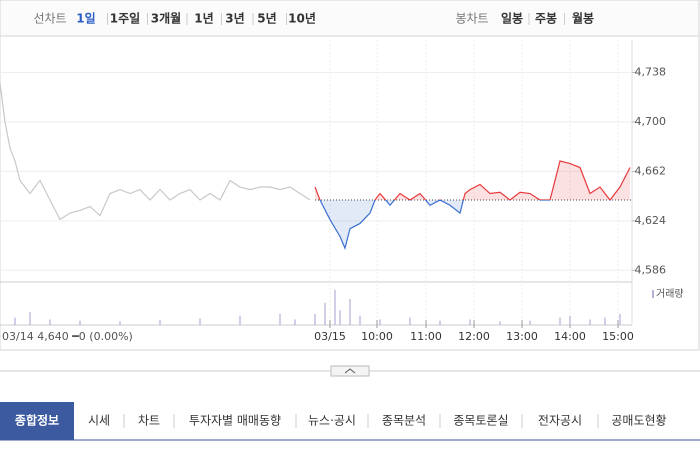 This screenshot has height=450, width=700. I want to click on range-option: 3개월, so click(166, 18).